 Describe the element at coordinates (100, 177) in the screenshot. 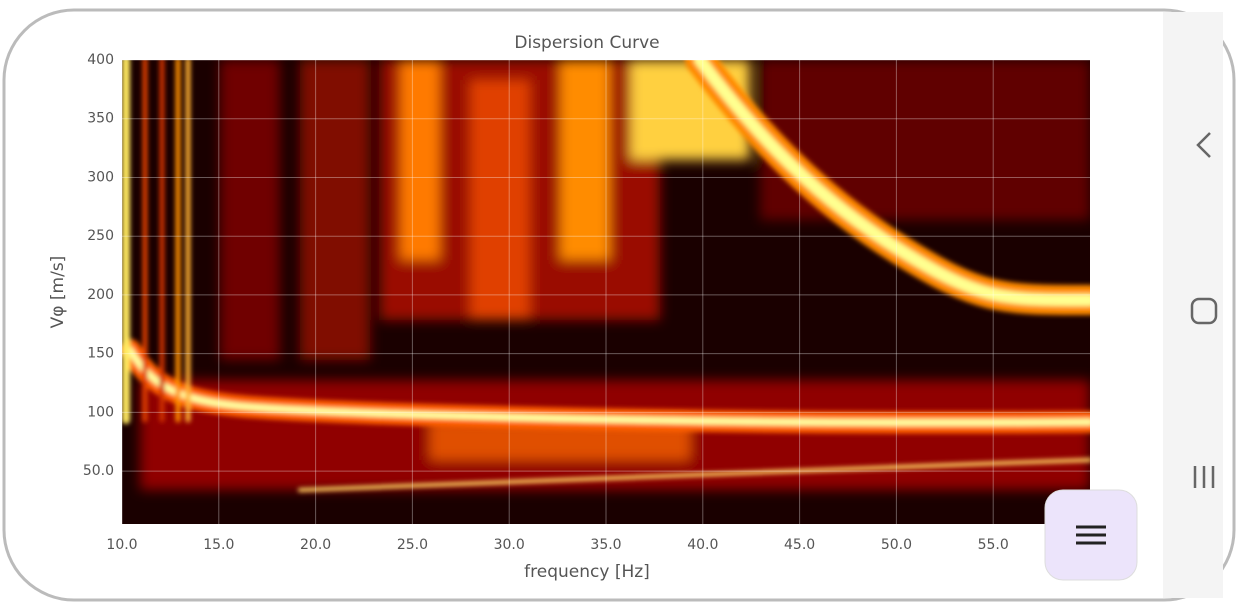

I see `y-tick-label: 300` at that location.